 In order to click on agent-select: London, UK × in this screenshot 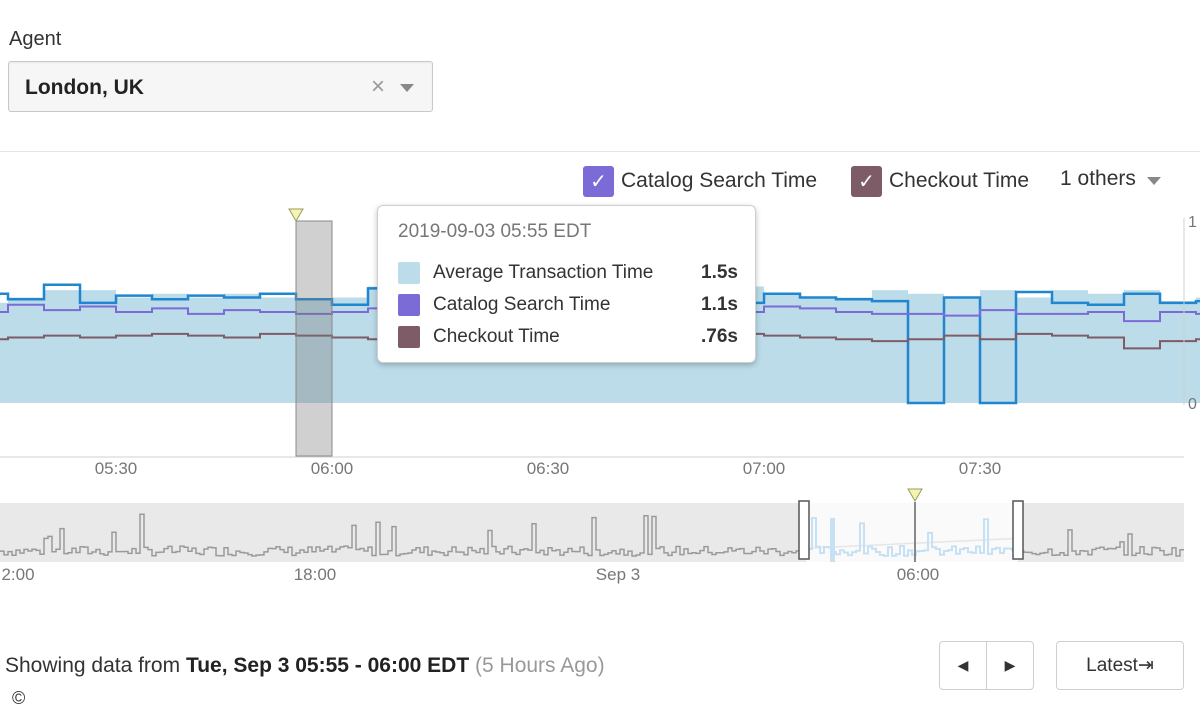, I will do `click(220, 86)`.